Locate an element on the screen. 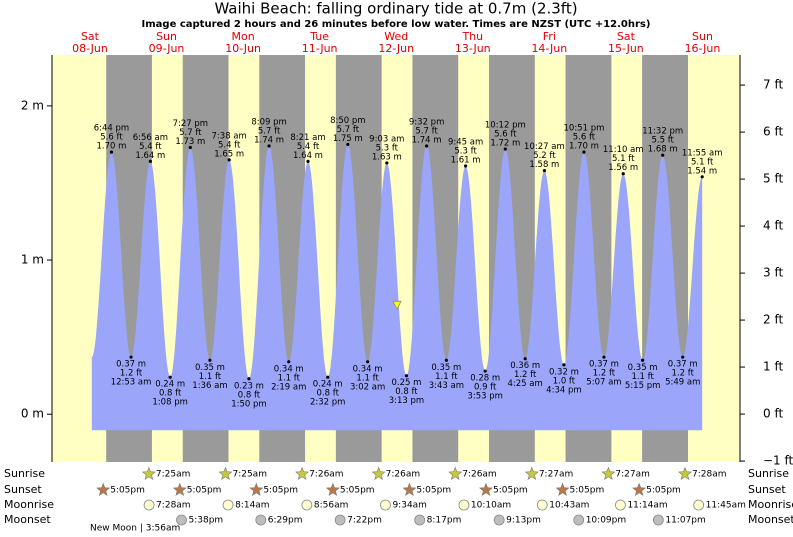 The height and width of the screenshot is (537, 793). almanac-time: 5:38pm is located at coordinates (206, 521).